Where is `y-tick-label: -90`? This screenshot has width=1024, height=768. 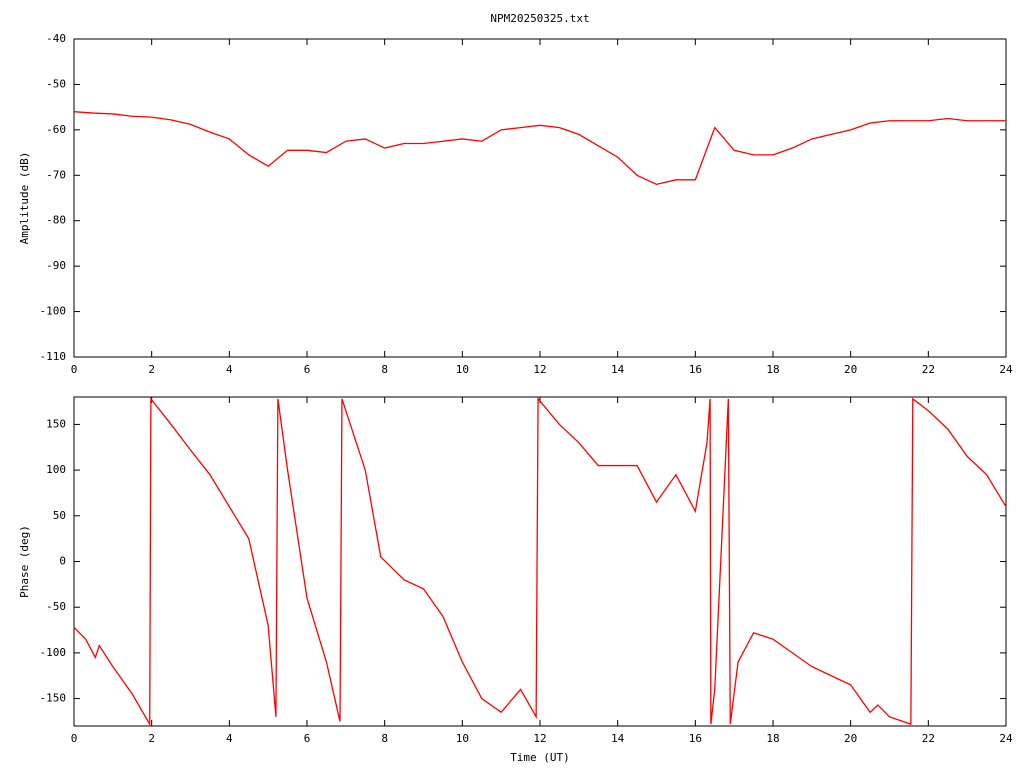
y-tick-label: -90 is located at coordinates (56, 265).